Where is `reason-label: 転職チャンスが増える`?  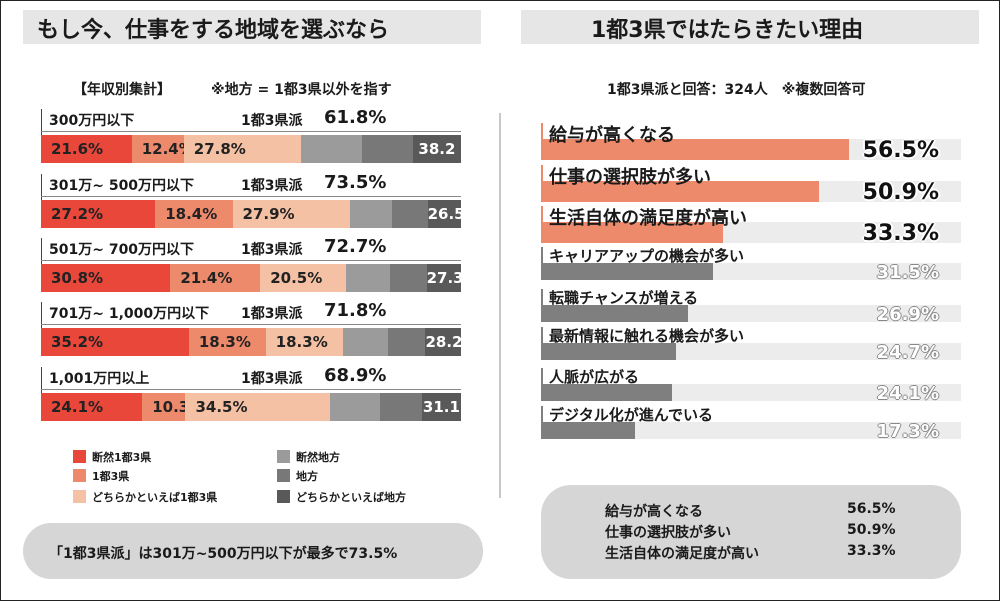 reason-label: 転職チャンスが増える is located at coordinates (624, 298).